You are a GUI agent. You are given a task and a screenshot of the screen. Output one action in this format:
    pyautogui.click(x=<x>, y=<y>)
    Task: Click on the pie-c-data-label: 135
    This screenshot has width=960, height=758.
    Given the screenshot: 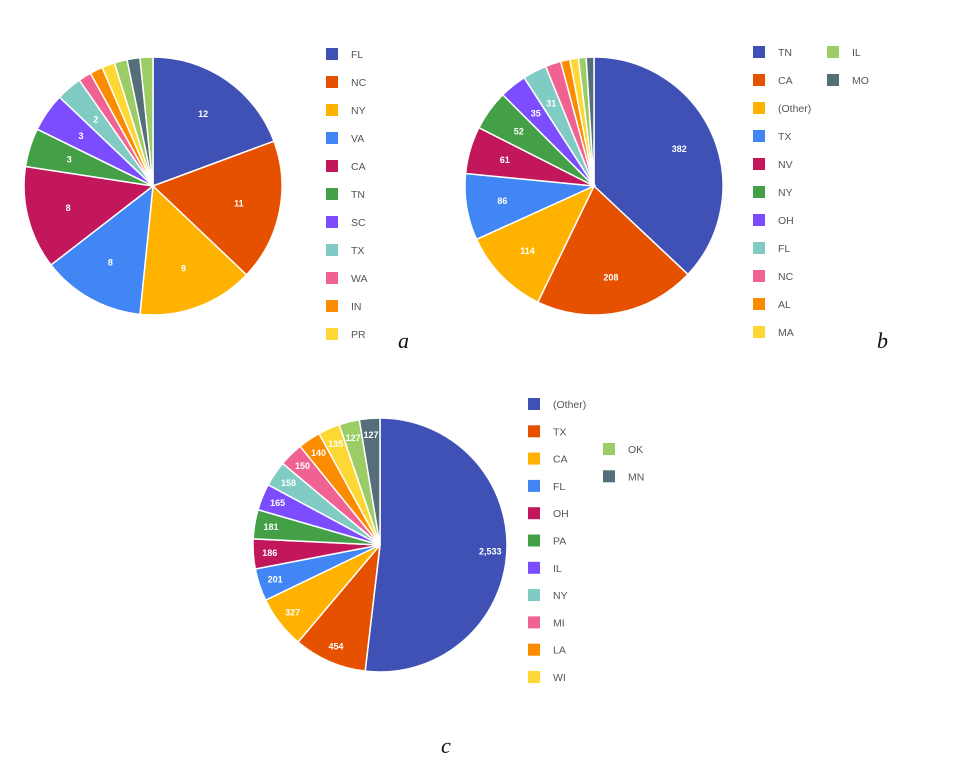 What is the action you would take?
    pyautogui.click(x=335, y=444)
    